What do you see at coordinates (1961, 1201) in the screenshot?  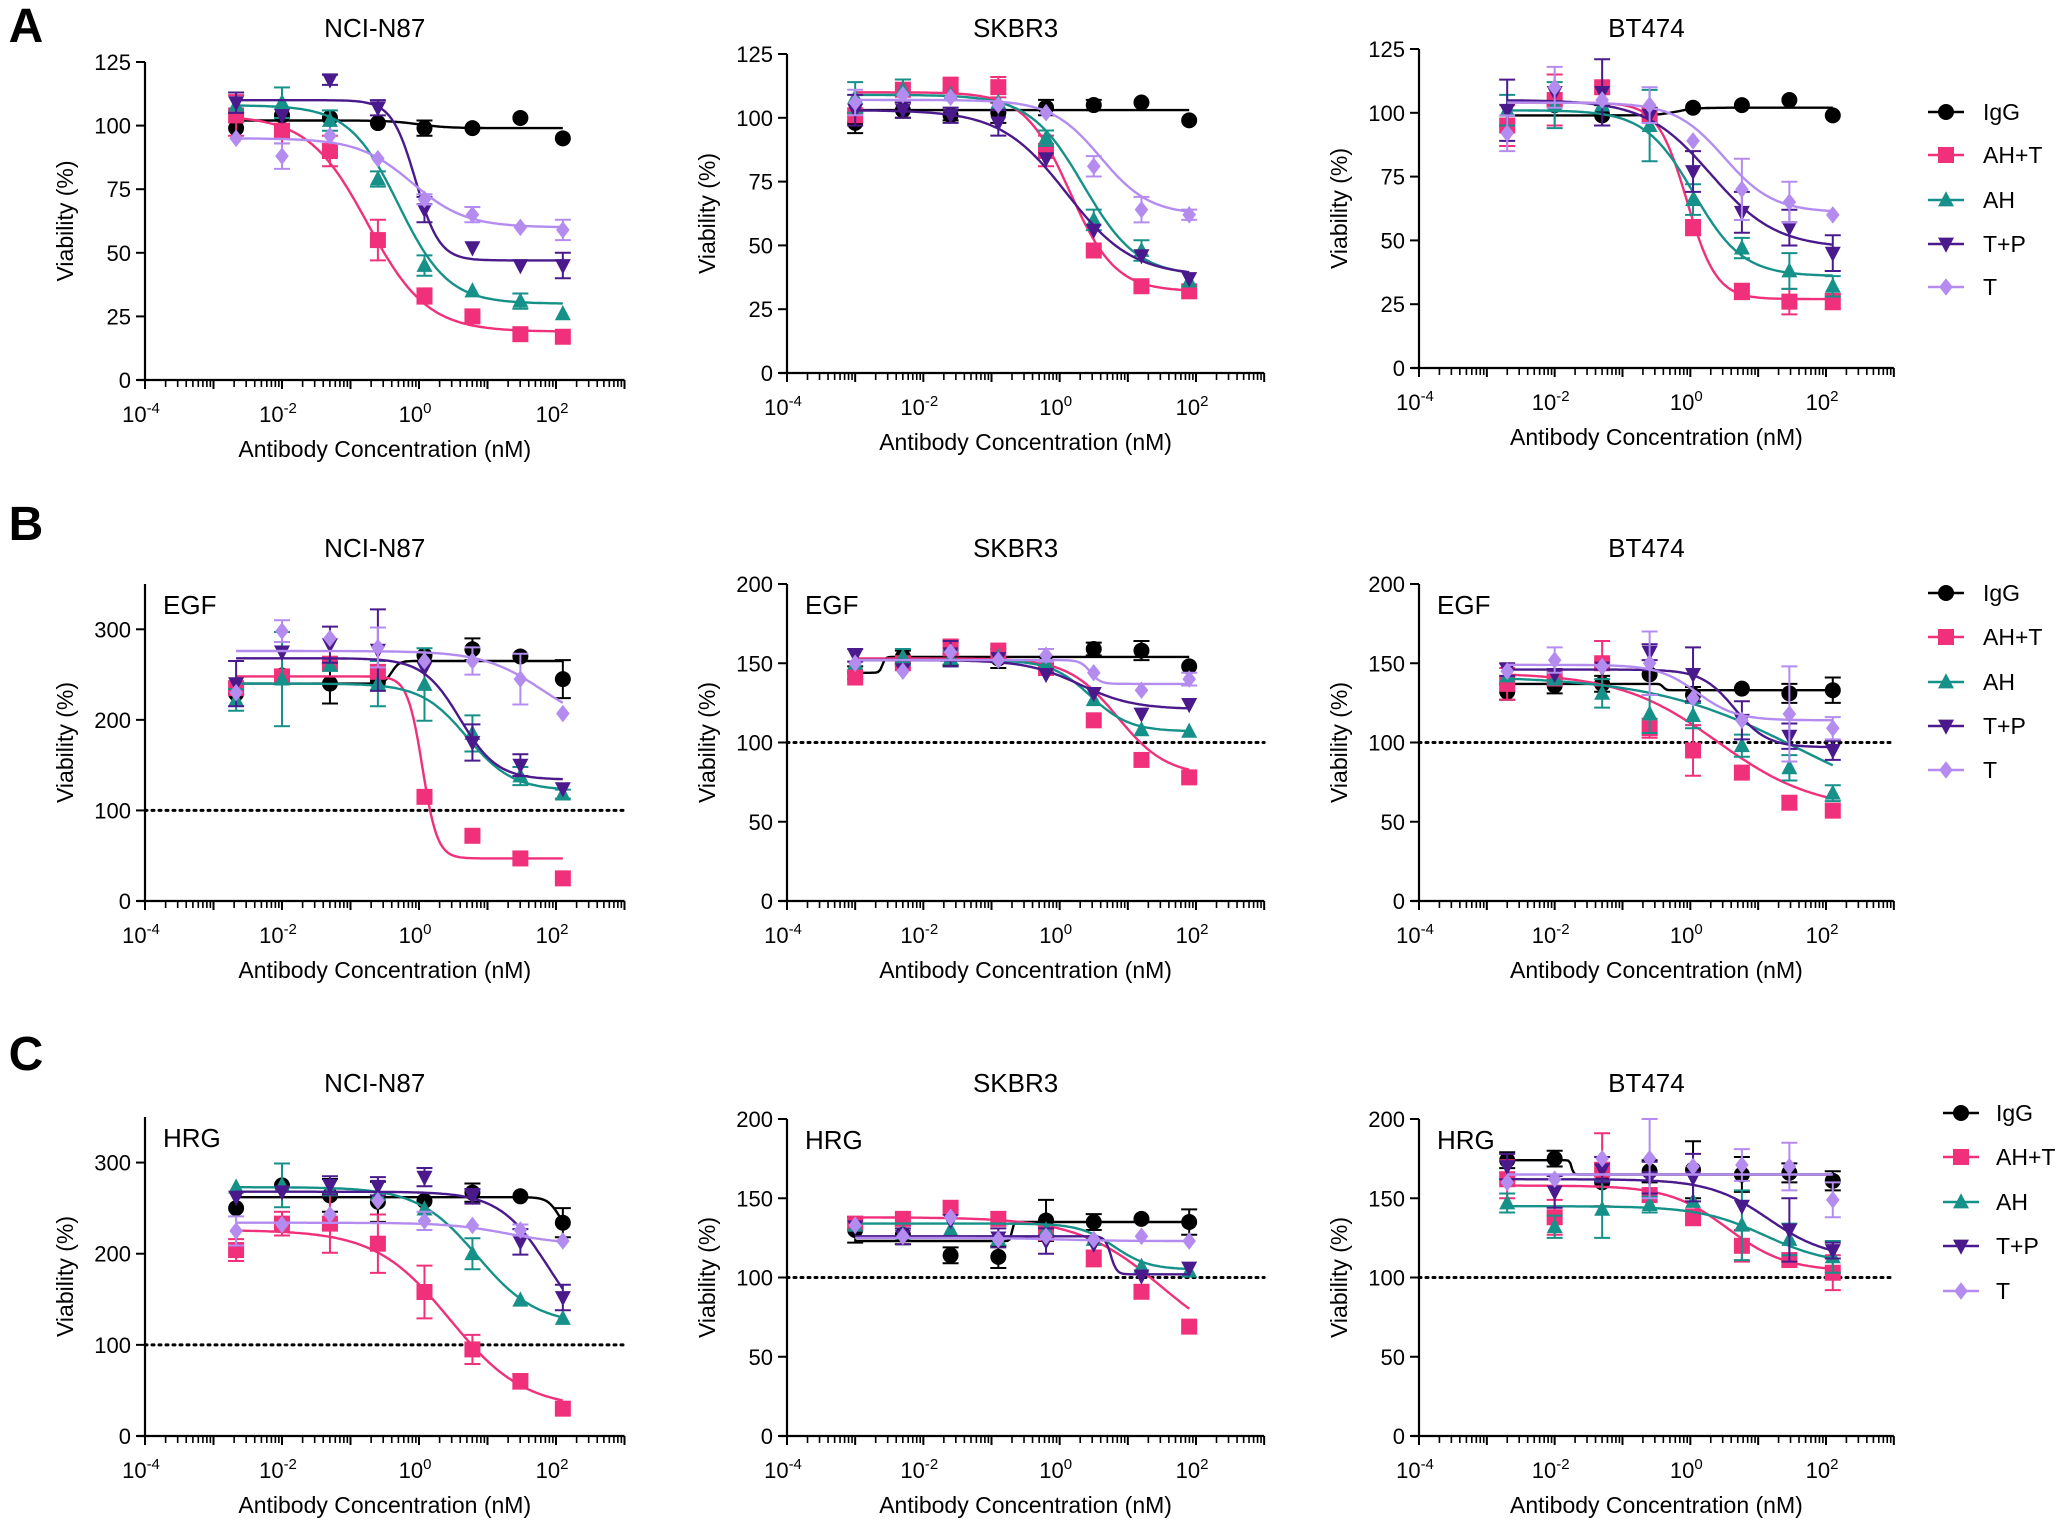 I see `legend-marker-triangle-up-icon` at bounding box center [1961, 1201].